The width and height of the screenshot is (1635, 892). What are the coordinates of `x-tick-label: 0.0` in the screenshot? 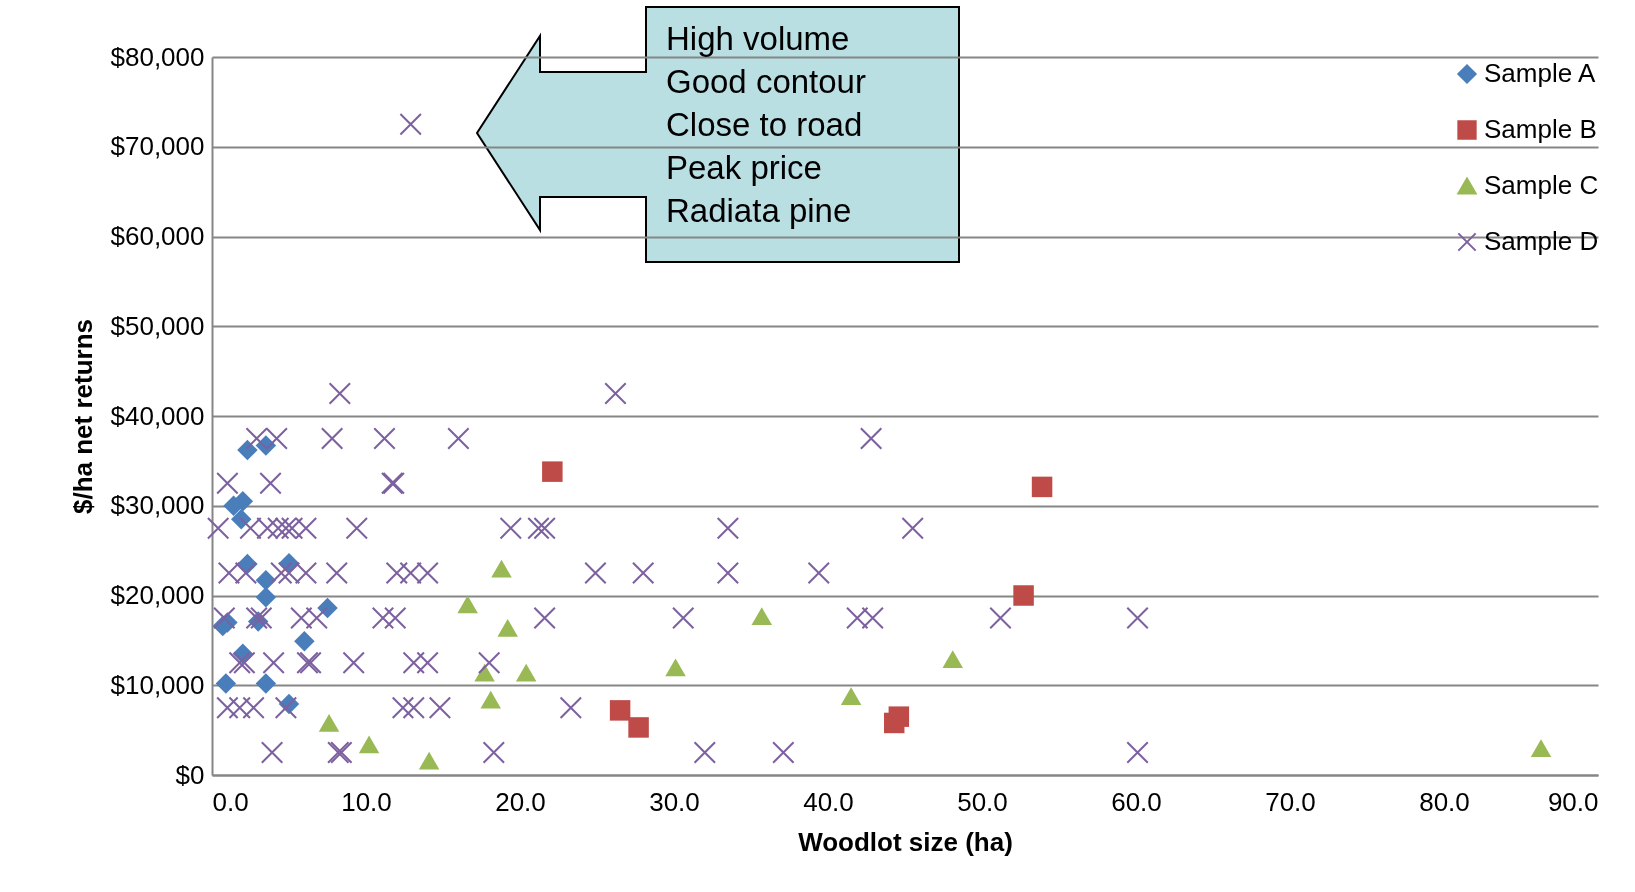 It's located at (230, 801).